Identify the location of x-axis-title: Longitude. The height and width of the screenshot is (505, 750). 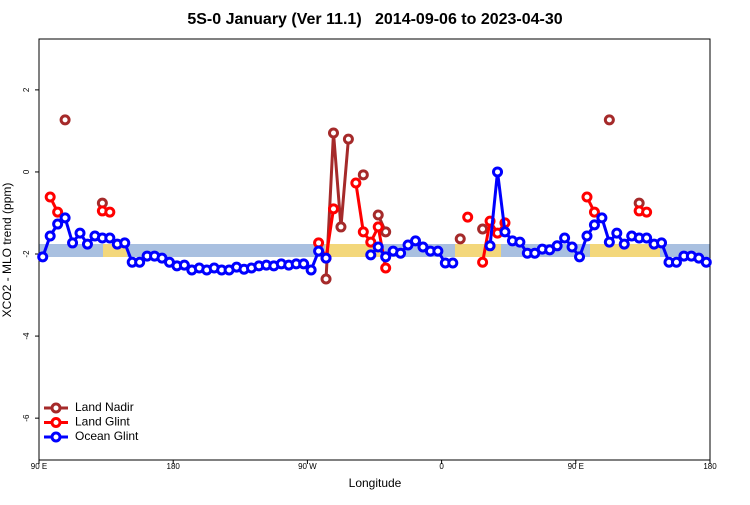
(375, 483).